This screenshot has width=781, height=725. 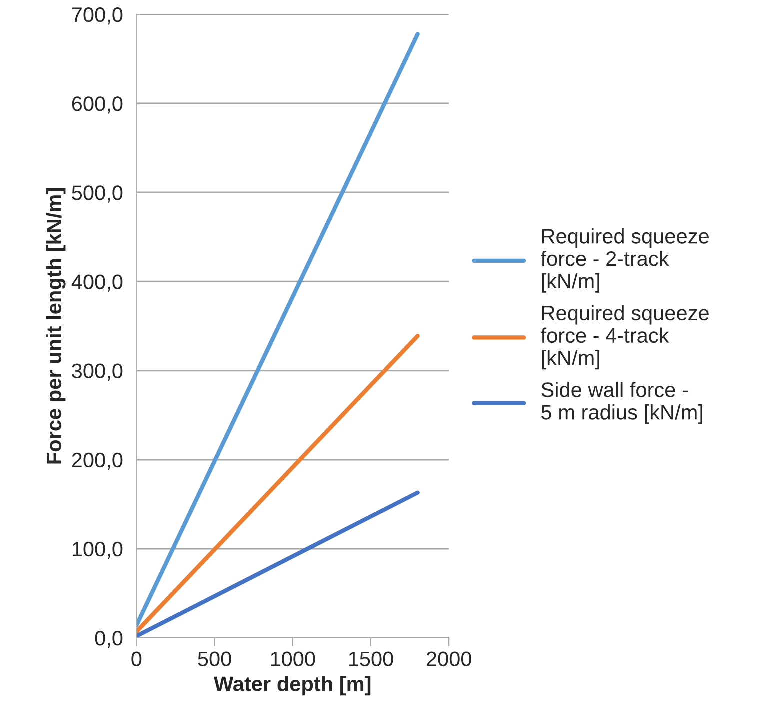 I want to click on x-tick-label: 2000, so click(x=449, y=659).